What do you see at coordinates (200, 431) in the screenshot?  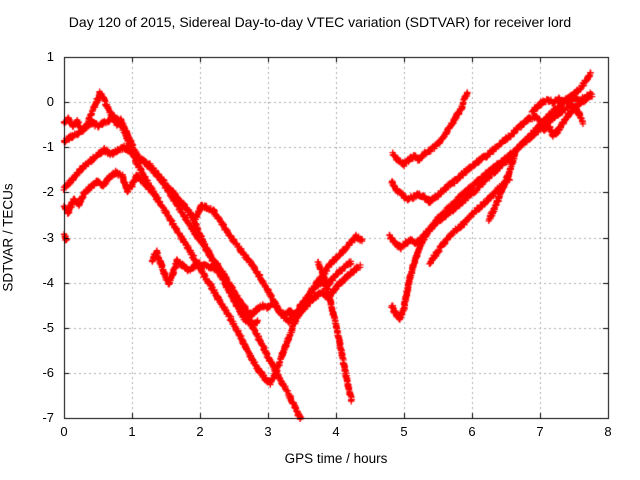 I see `x-tick-label: 2` at bounding box center [200, 431].